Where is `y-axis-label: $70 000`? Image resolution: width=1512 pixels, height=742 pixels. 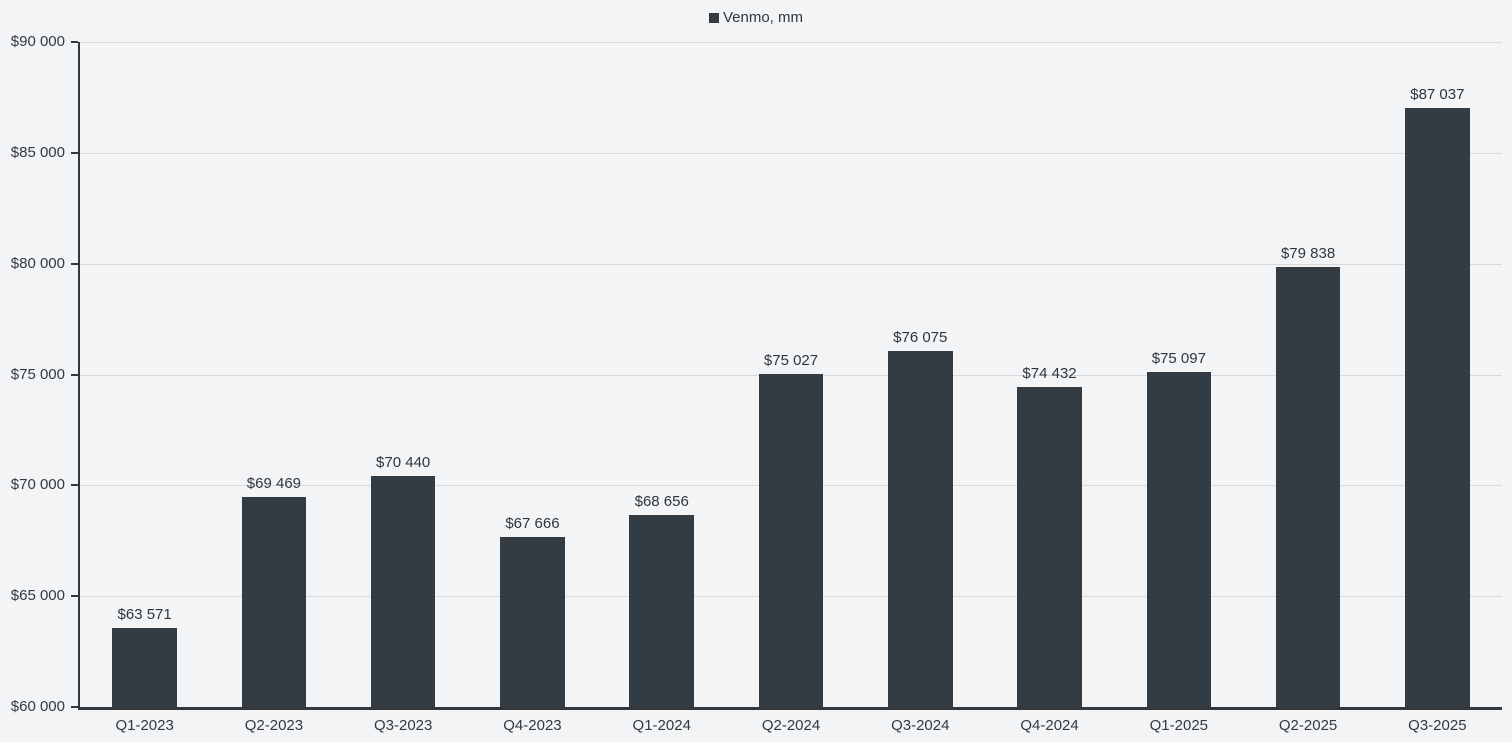 y-axis-label: $70 000 is located at coordinates (37, 484).